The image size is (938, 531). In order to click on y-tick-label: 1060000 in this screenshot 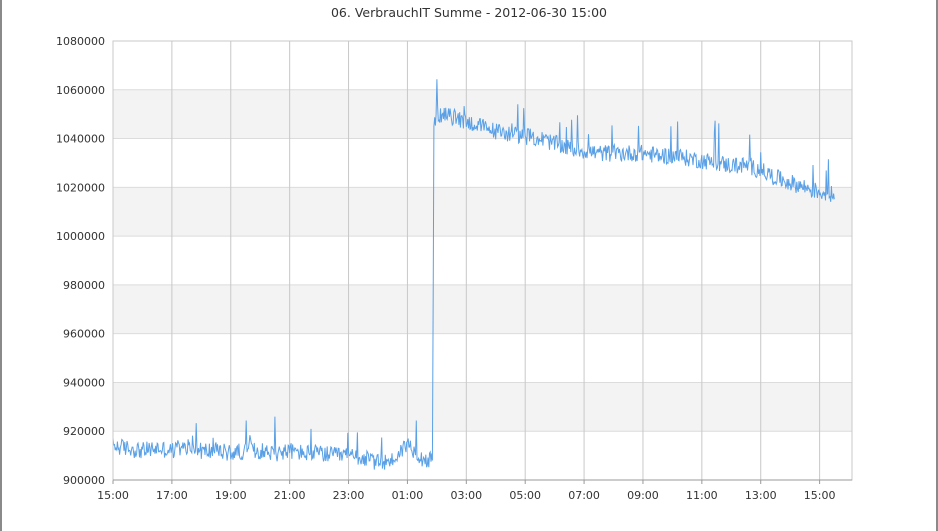, I will do `click(80, 90)`.